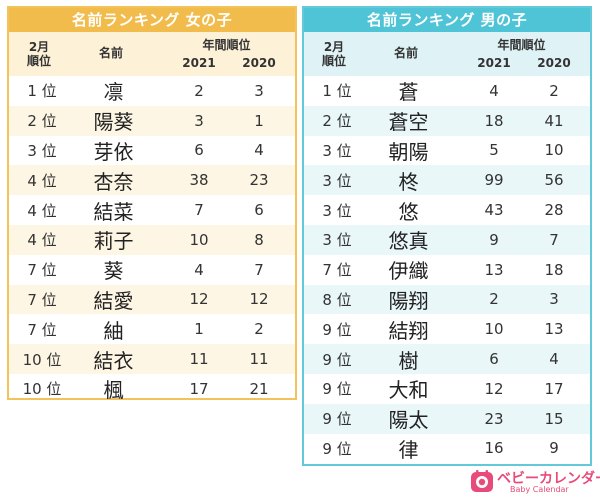 The image size is (600, 501). What do you see at coordinates (447, 91) in the screenshot?
I see `table-row: 1 位 蒼 4 2` at bounding box center [447, 91].